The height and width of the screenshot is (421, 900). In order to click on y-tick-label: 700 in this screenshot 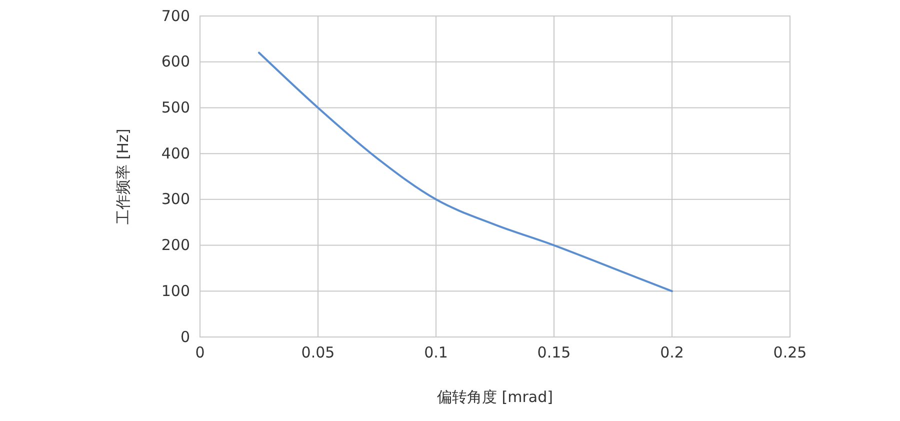, I will do `click(175, 15)`.